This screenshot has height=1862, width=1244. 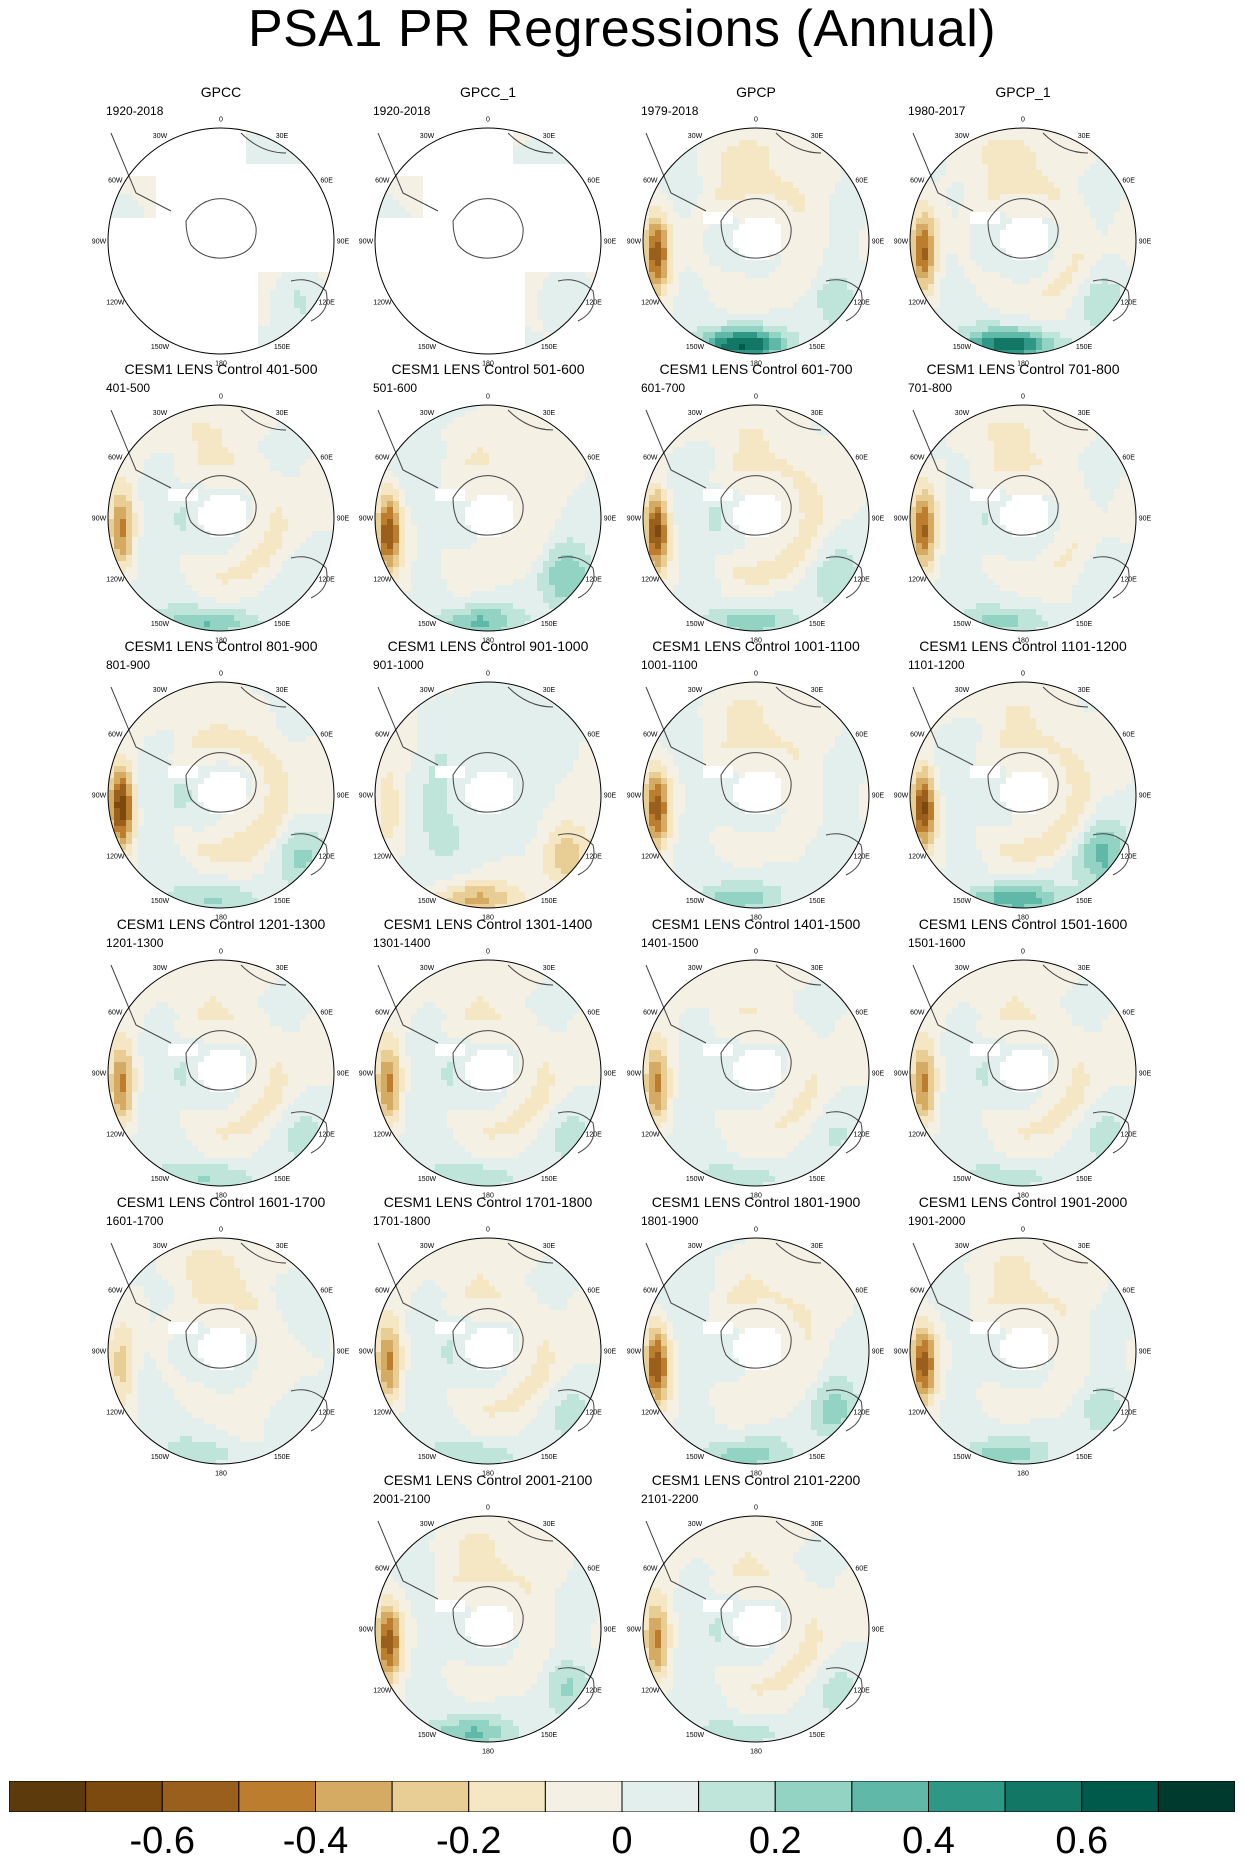 I want to click on panel-title: CESM1 LENS Control 1301-1400, so click(x=488, y=924).